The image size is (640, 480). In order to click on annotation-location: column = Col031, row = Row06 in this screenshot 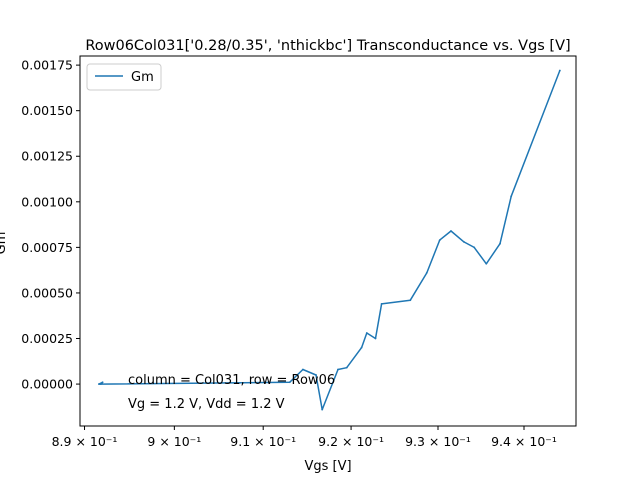, I will do `click(231, 380)`.